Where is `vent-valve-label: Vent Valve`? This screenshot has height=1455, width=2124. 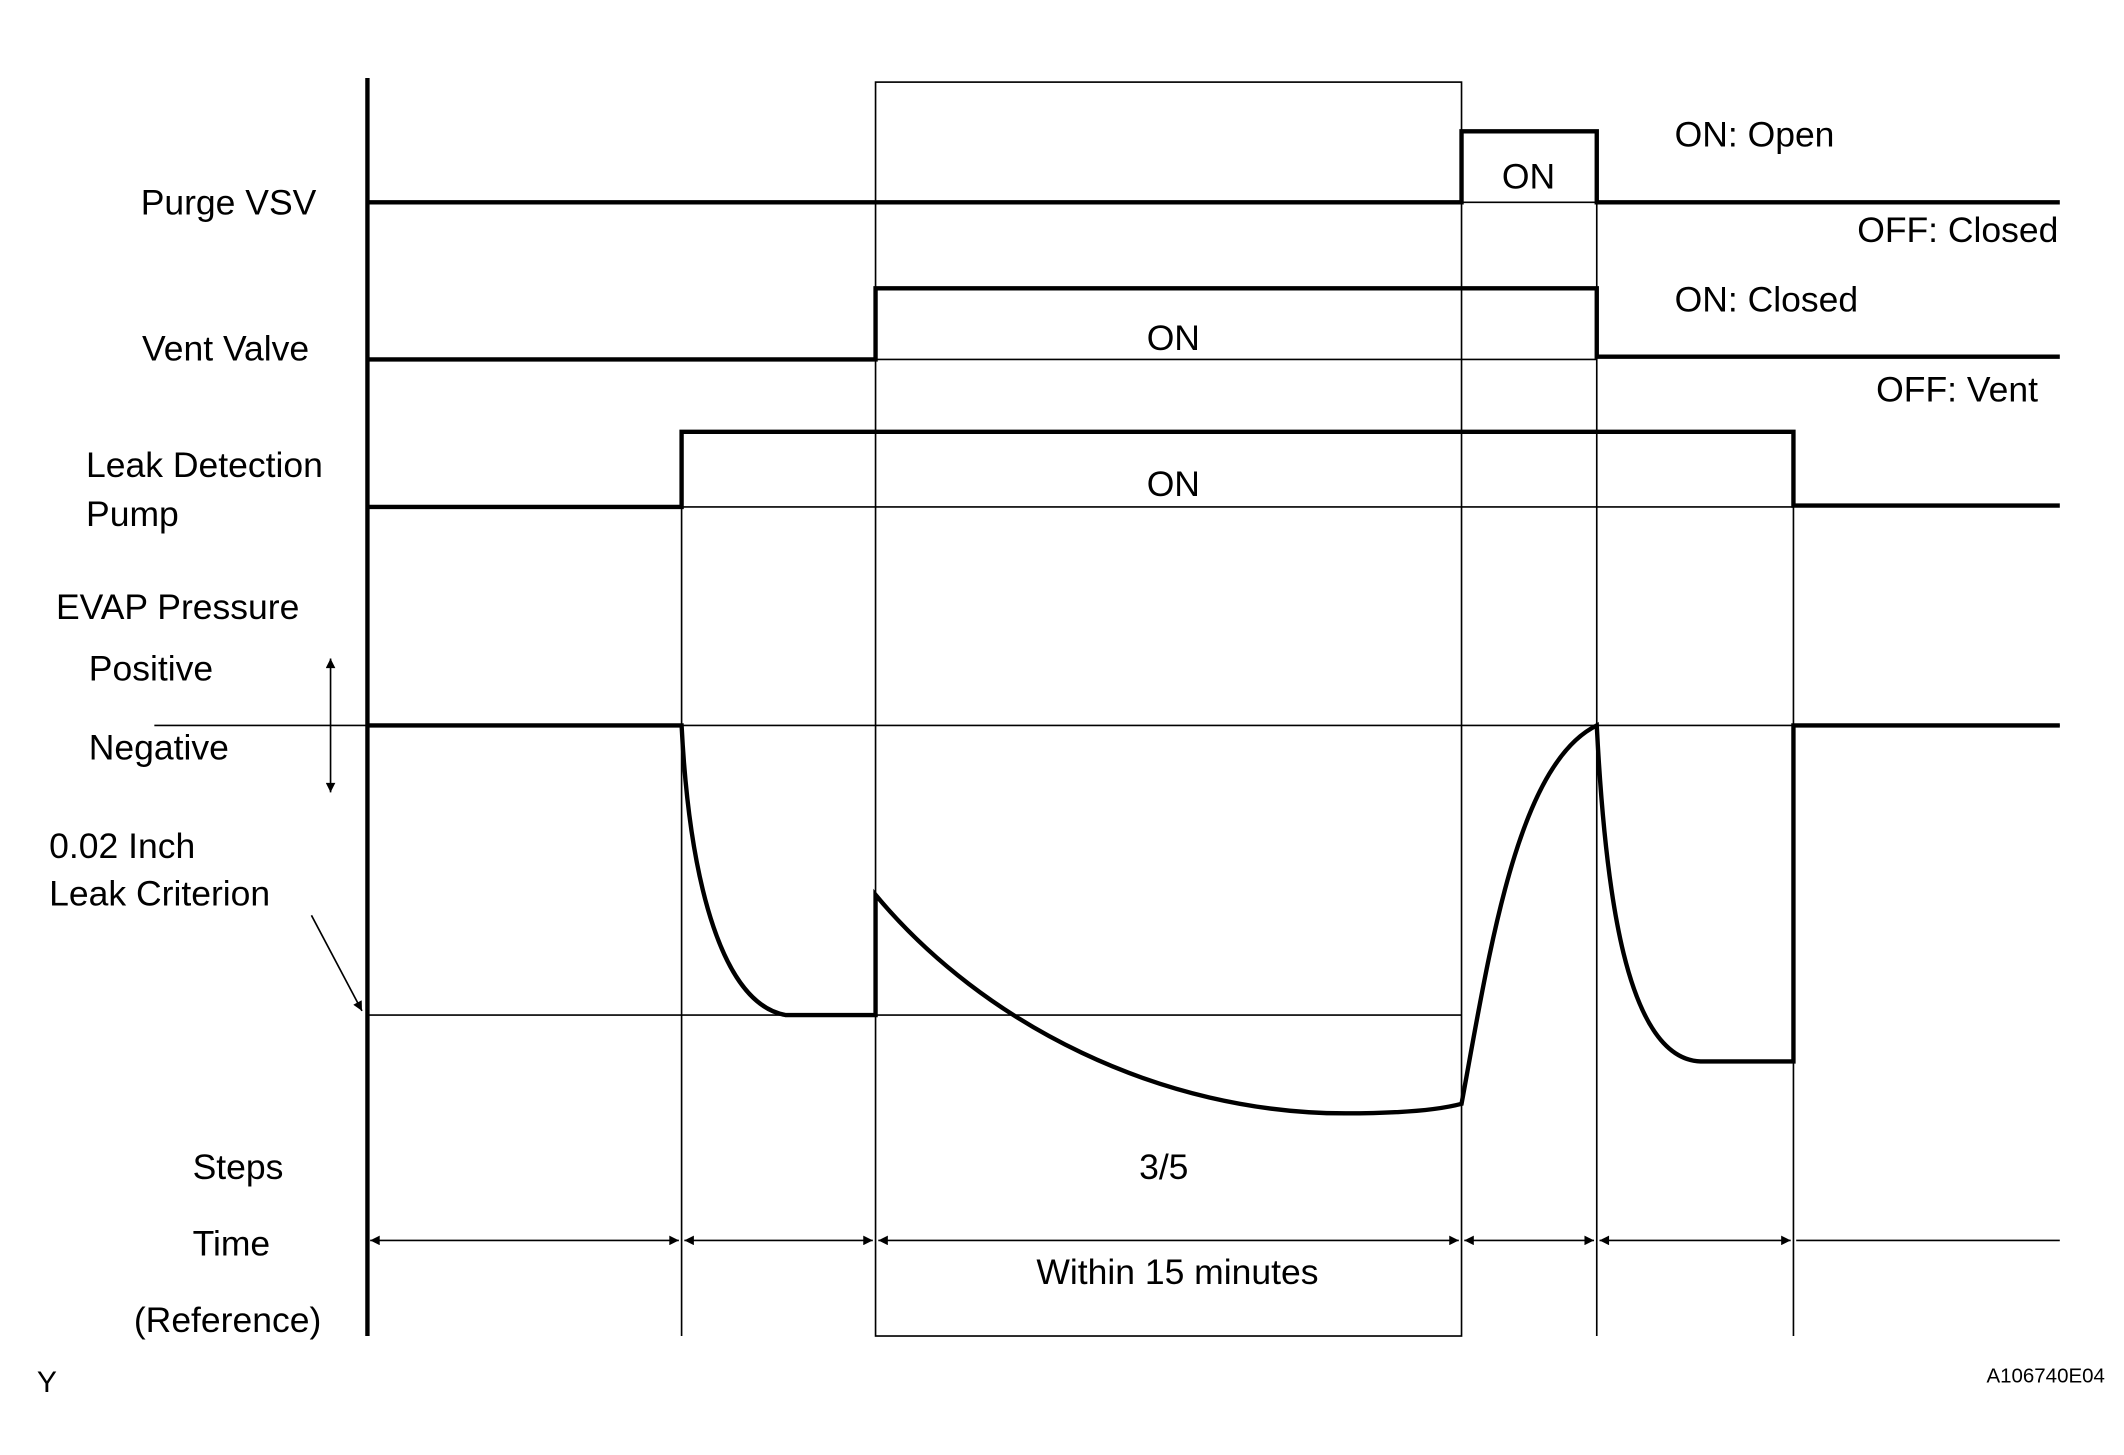
vent-valve-label: Vent Valve is located at coordinates (225, 349).